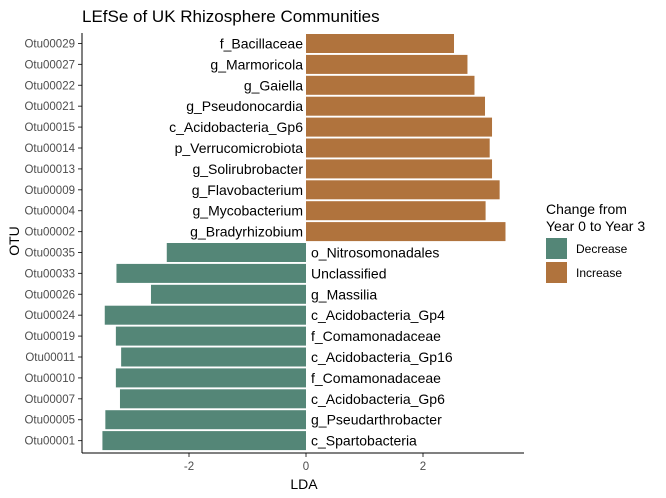 The width and height of the screenshot is (666, 498). I want to click on bar-otu00033, so click(211, 273).